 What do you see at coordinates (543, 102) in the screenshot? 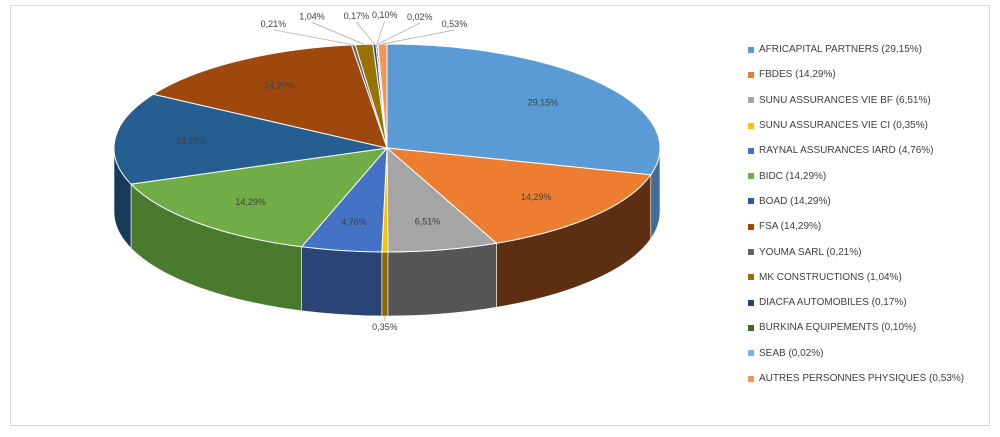
I see `data-label-0: 29,15%` at bounding box center [543, 102].